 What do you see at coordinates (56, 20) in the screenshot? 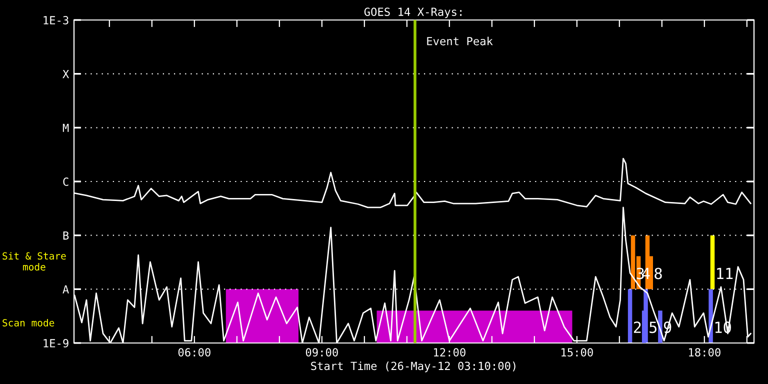
I see `y-tick-label: 1E-3` at bounding box center [56, 20].